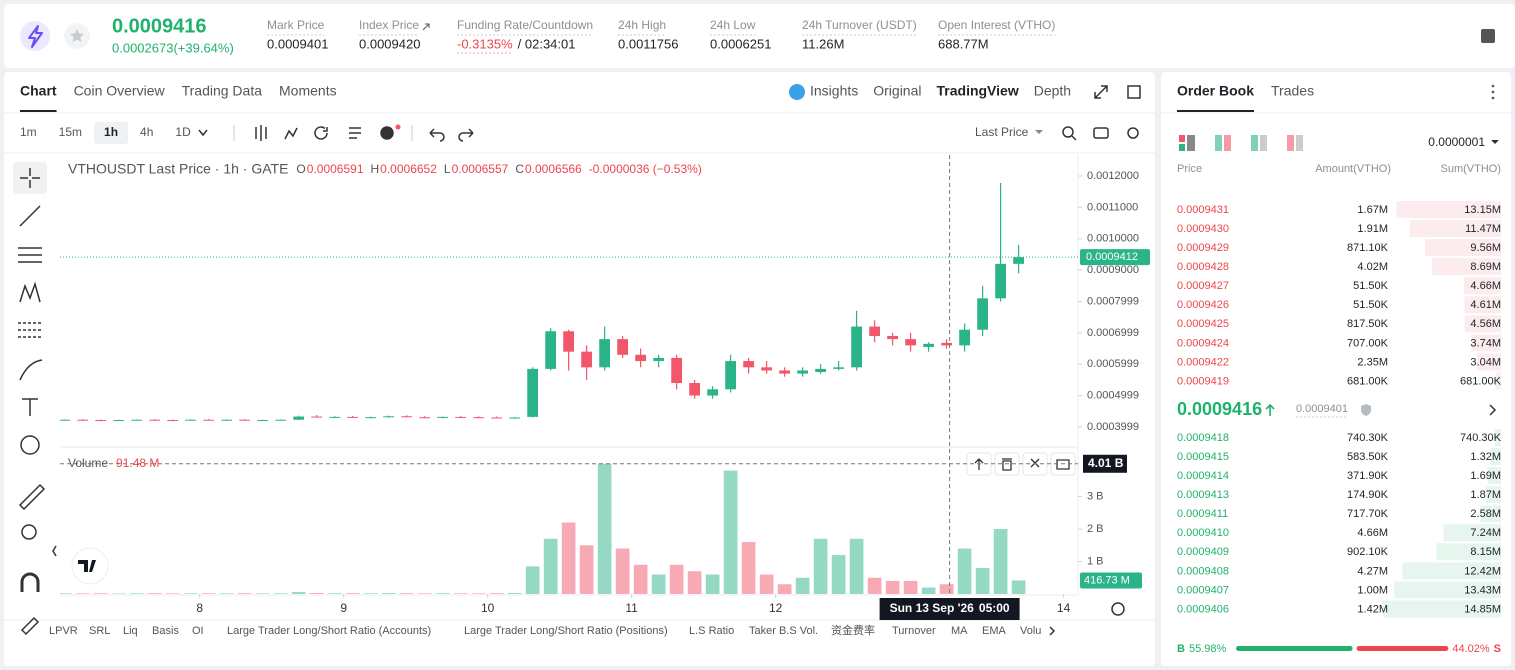 The height and width of the screenshot is (670, 1515). I want to click on view-tab: TradingView, so click(978, 91).